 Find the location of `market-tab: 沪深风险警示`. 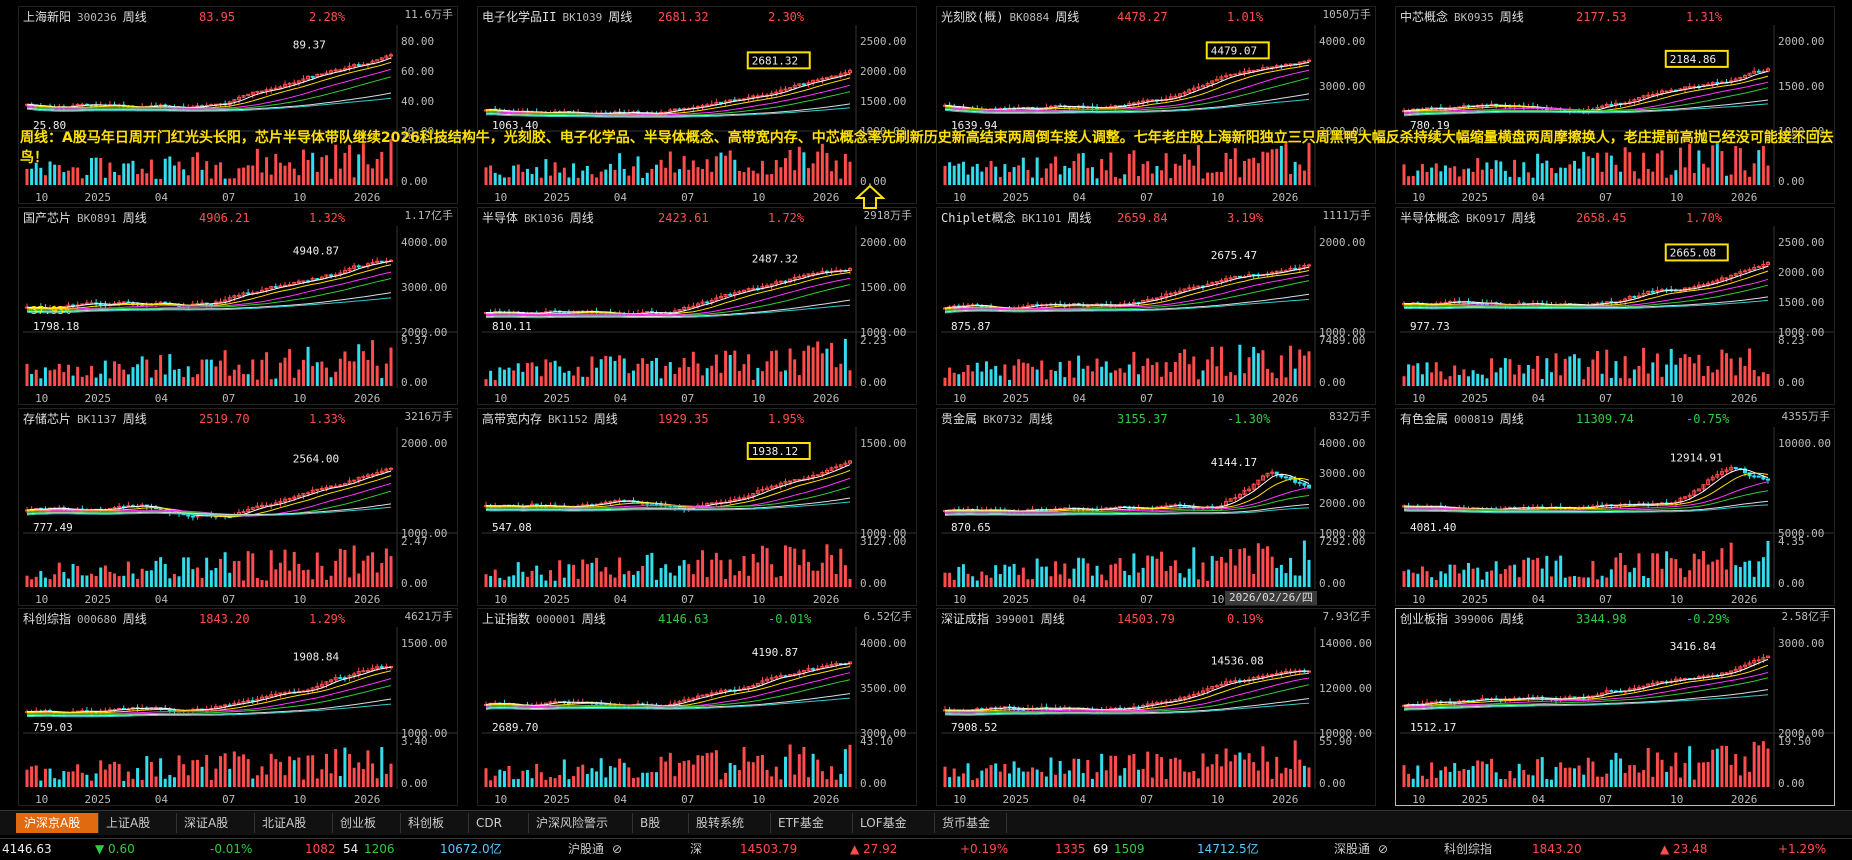

market-tab: 沪深风险警示 is located at coordinates (580, 823).